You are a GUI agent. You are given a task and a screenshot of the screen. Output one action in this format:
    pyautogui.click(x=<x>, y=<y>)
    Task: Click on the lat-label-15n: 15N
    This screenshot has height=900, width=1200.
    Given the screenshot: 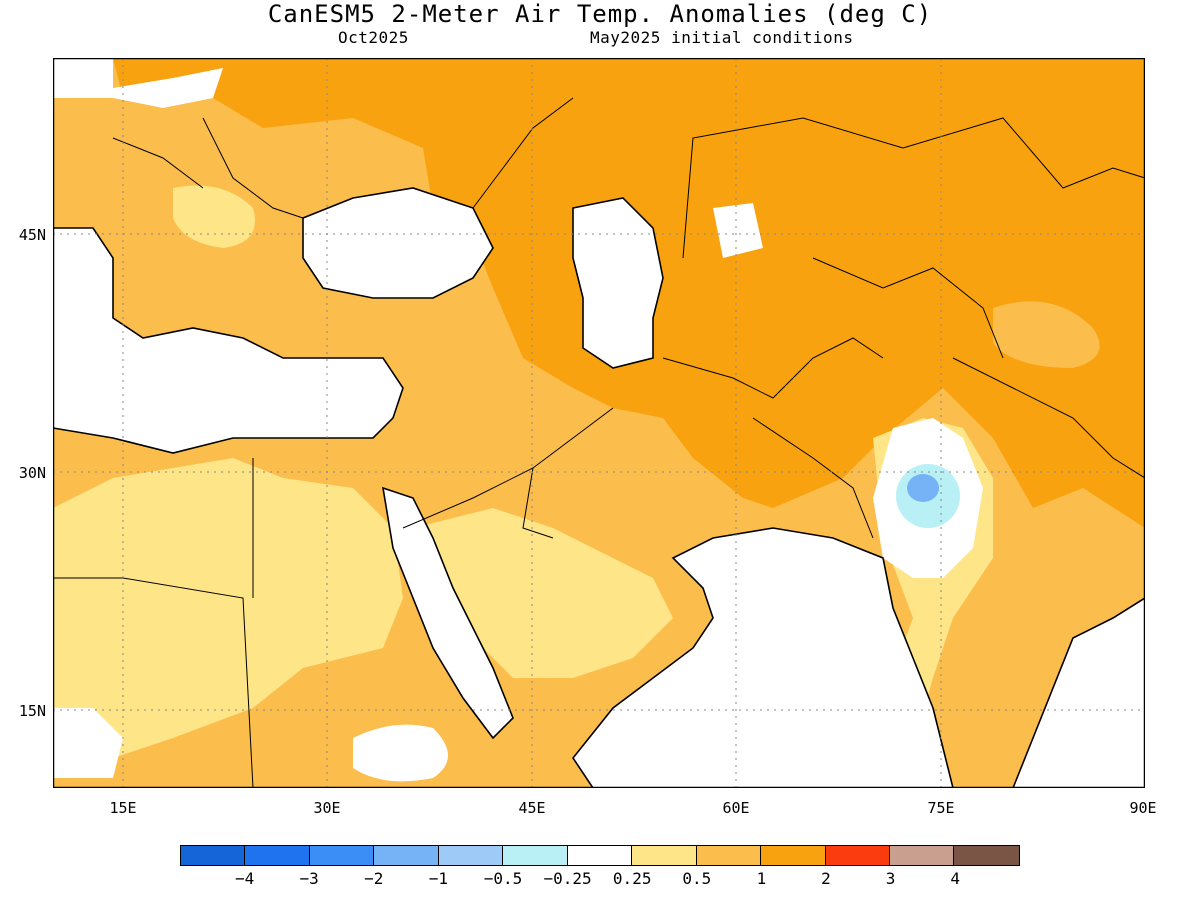 What is the action you would take?
    pyautogui.click(x=32, y=711)
    